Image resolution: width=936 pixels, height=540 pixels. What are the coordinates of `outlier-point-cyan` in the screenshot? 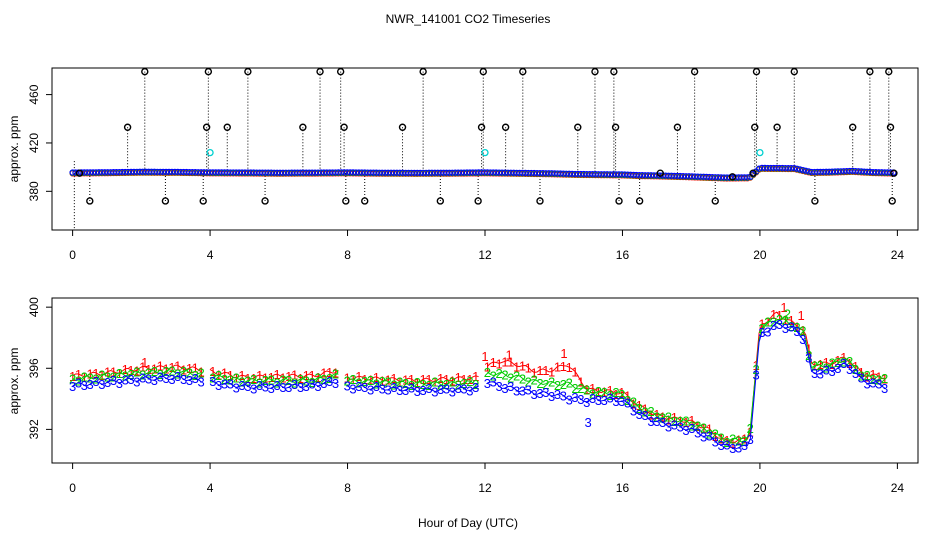 It's located at (760, 152).